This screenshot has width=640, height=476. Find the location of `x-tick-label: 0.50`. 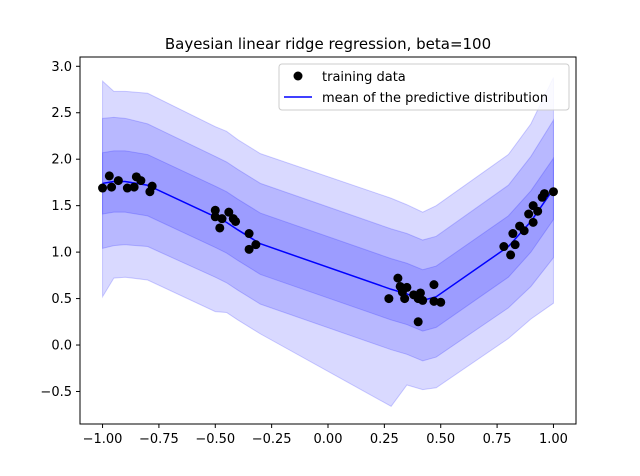

x-tick-label: 0.50 is located at coordinates (440, 439).